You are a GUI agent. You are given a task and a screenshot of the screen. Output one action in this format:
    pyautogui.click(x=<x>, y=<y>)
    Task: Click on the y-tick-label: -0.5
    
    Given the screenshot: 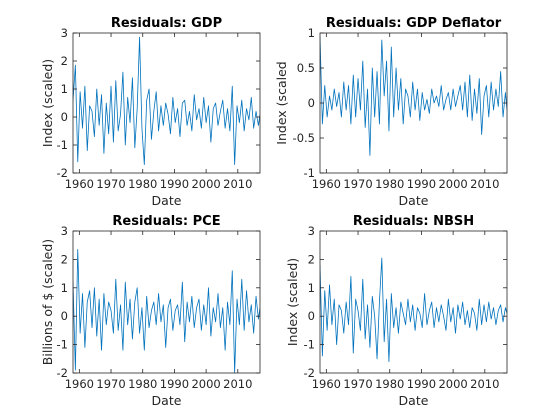 What is the action you would take?
    pyautogui.click(x=304, y=138)
    